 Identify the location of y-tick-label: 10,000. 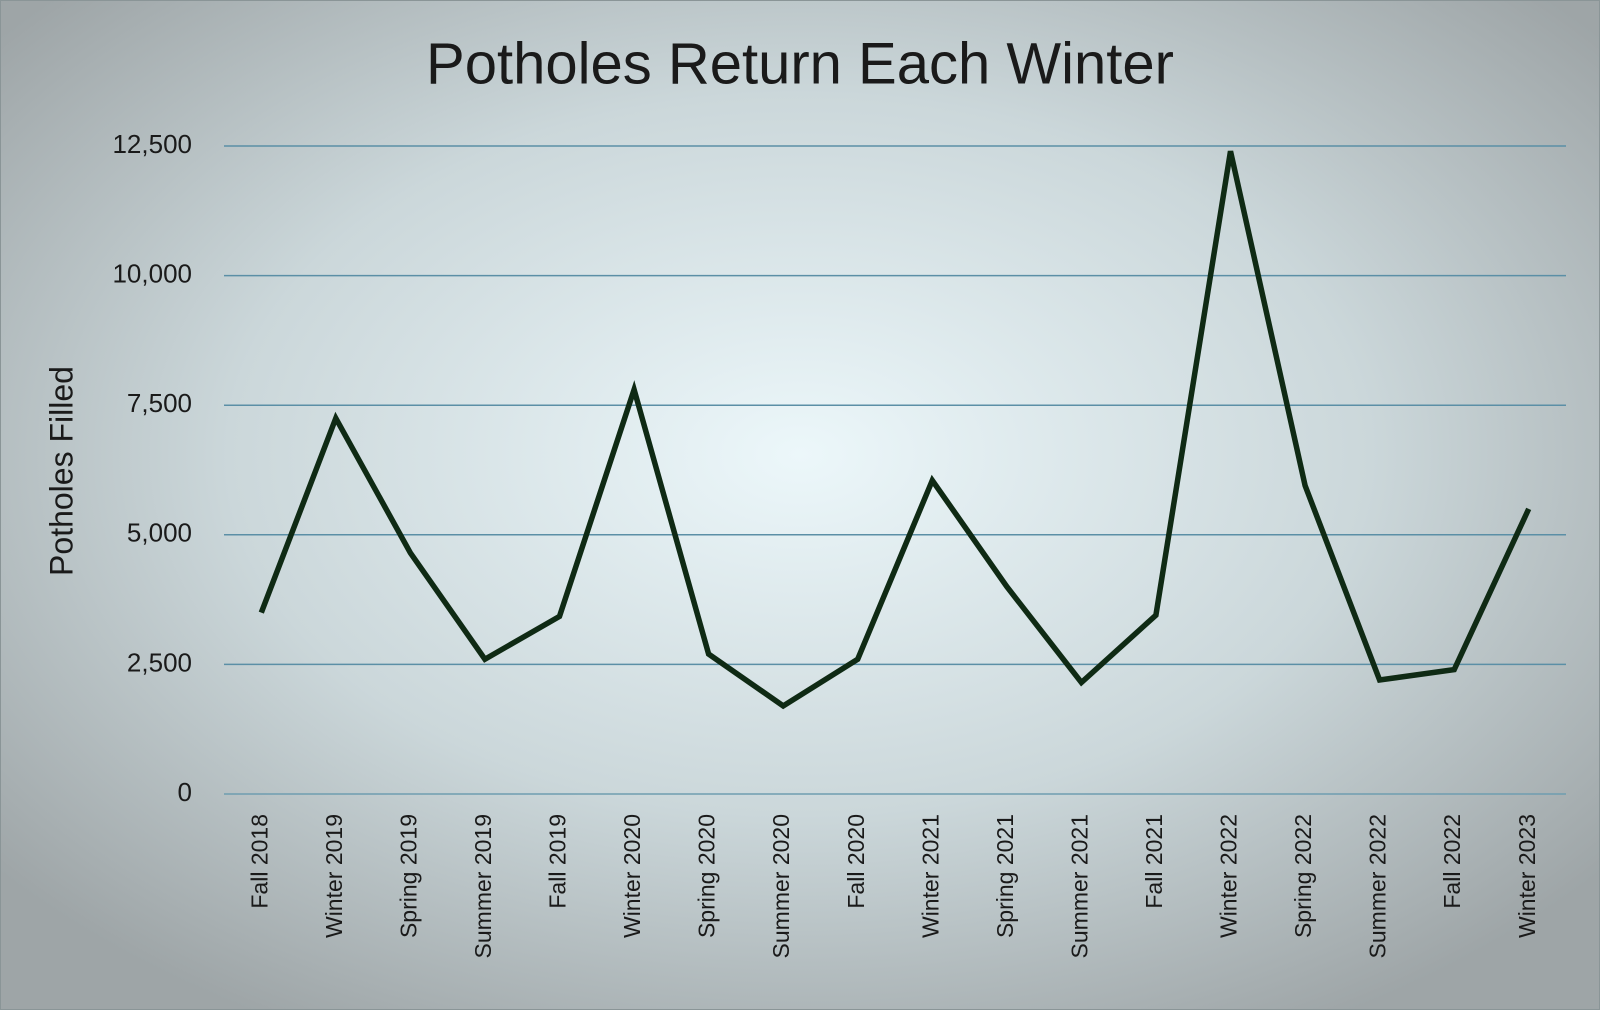
(152, 273).